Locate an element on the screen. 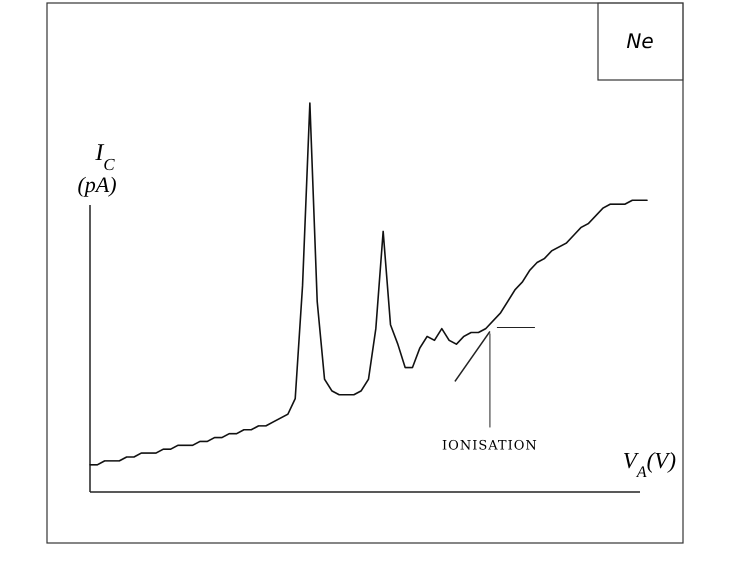  text: Ne is located at coordinates (640, 41).